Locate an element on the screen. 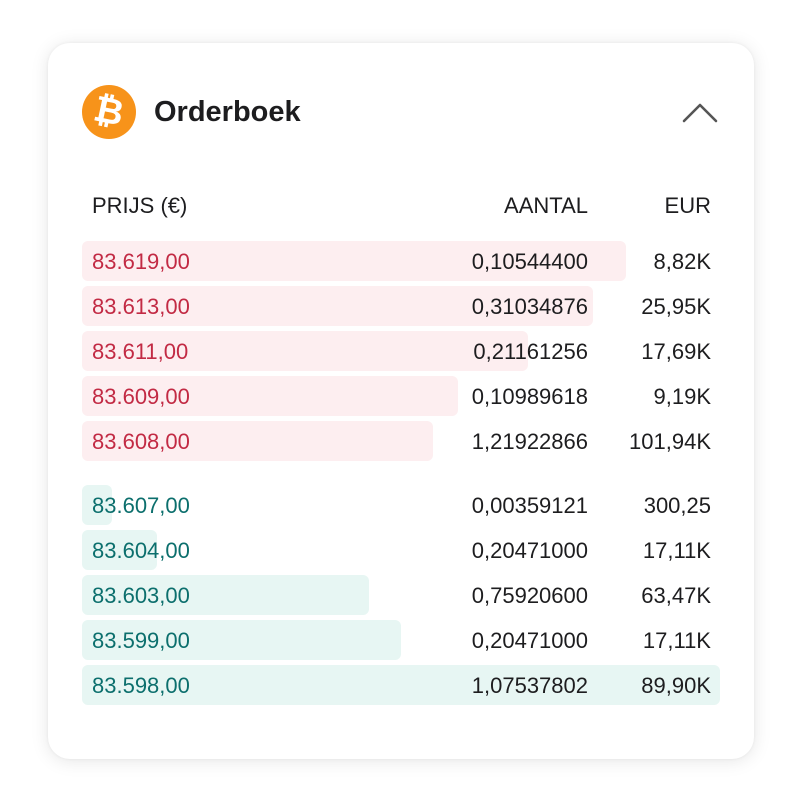 Image resolution: width=801 pixels, height=801 pixels. order-eur-total: 89,90K is located at coordinates (676, 685).